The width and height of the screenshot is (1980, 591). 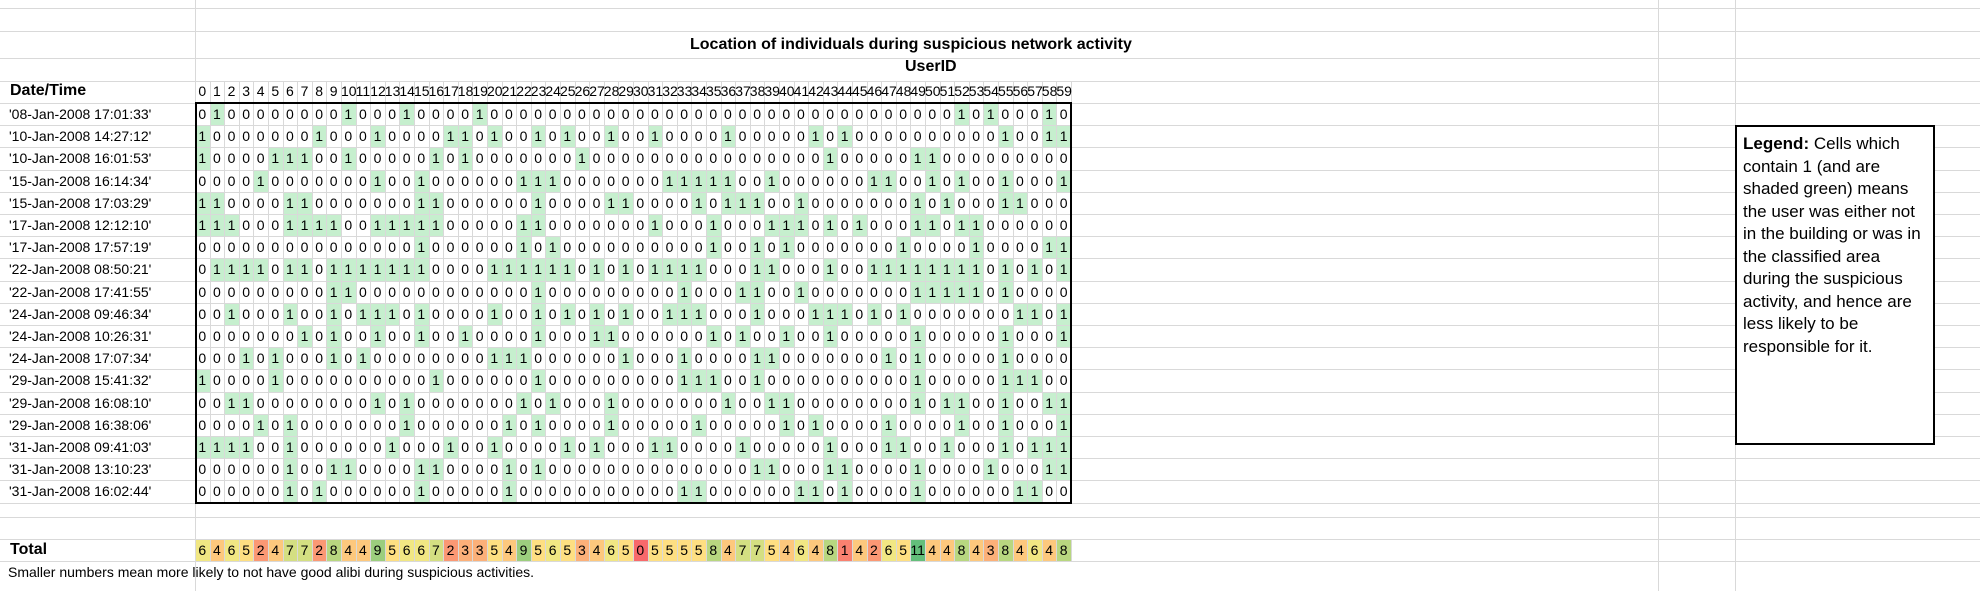 What do you see at coordinates (859, 550) in the screenshot?
I see `total-cell: 4` at bounding box center [859, 550].